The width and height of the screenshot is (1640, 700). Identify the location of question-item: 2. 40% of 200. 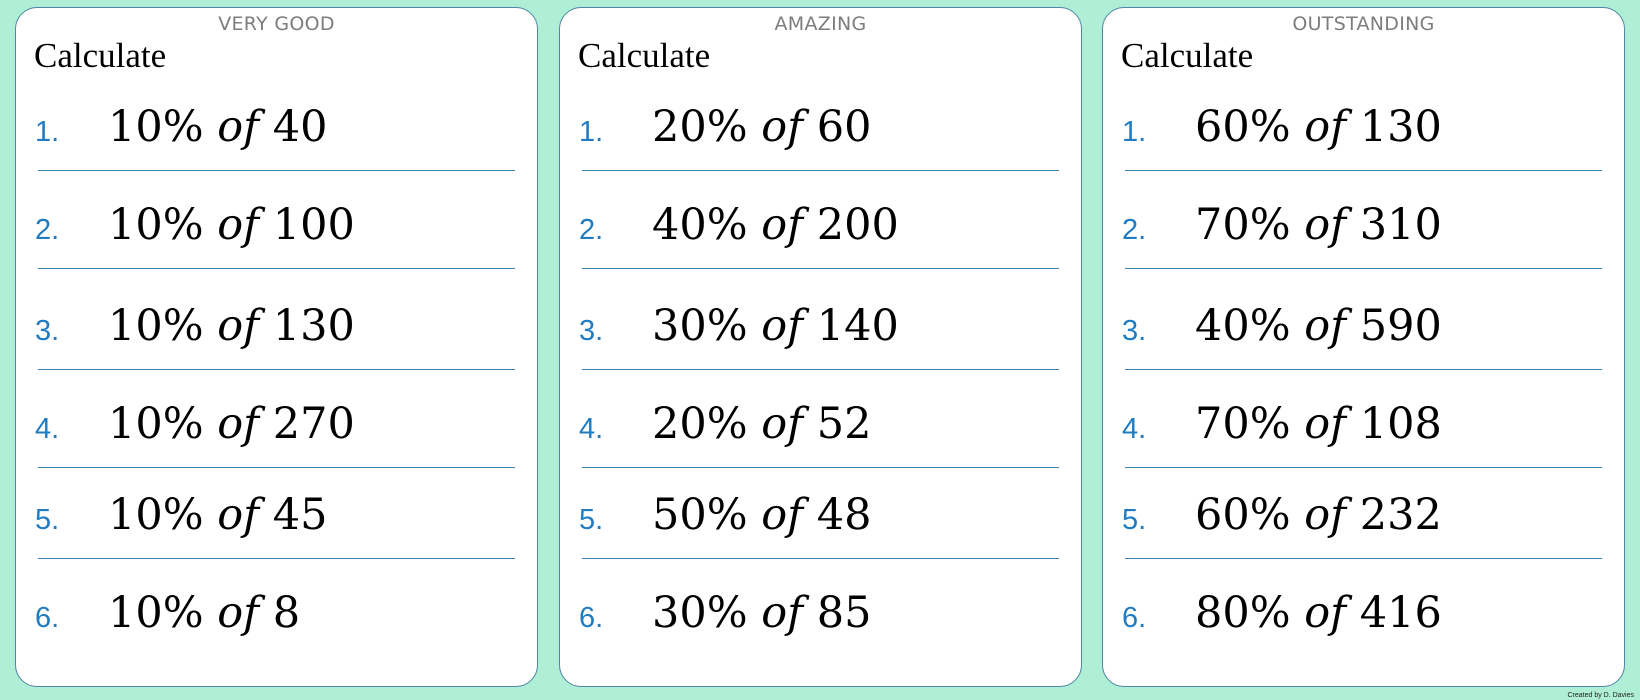
(820, 230).